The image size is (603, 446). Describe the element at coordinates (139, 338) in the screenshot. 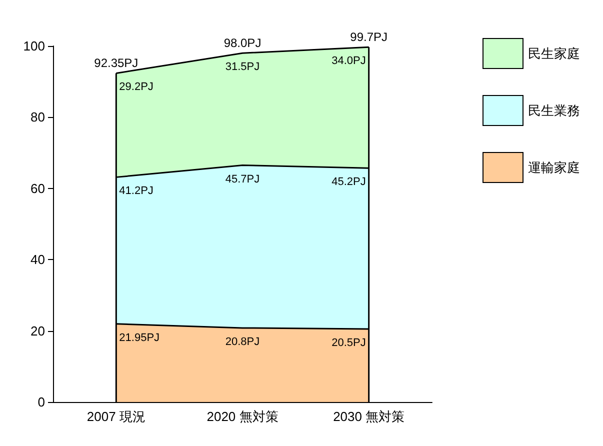

I see `data-label: 21.95PJ` at that location.